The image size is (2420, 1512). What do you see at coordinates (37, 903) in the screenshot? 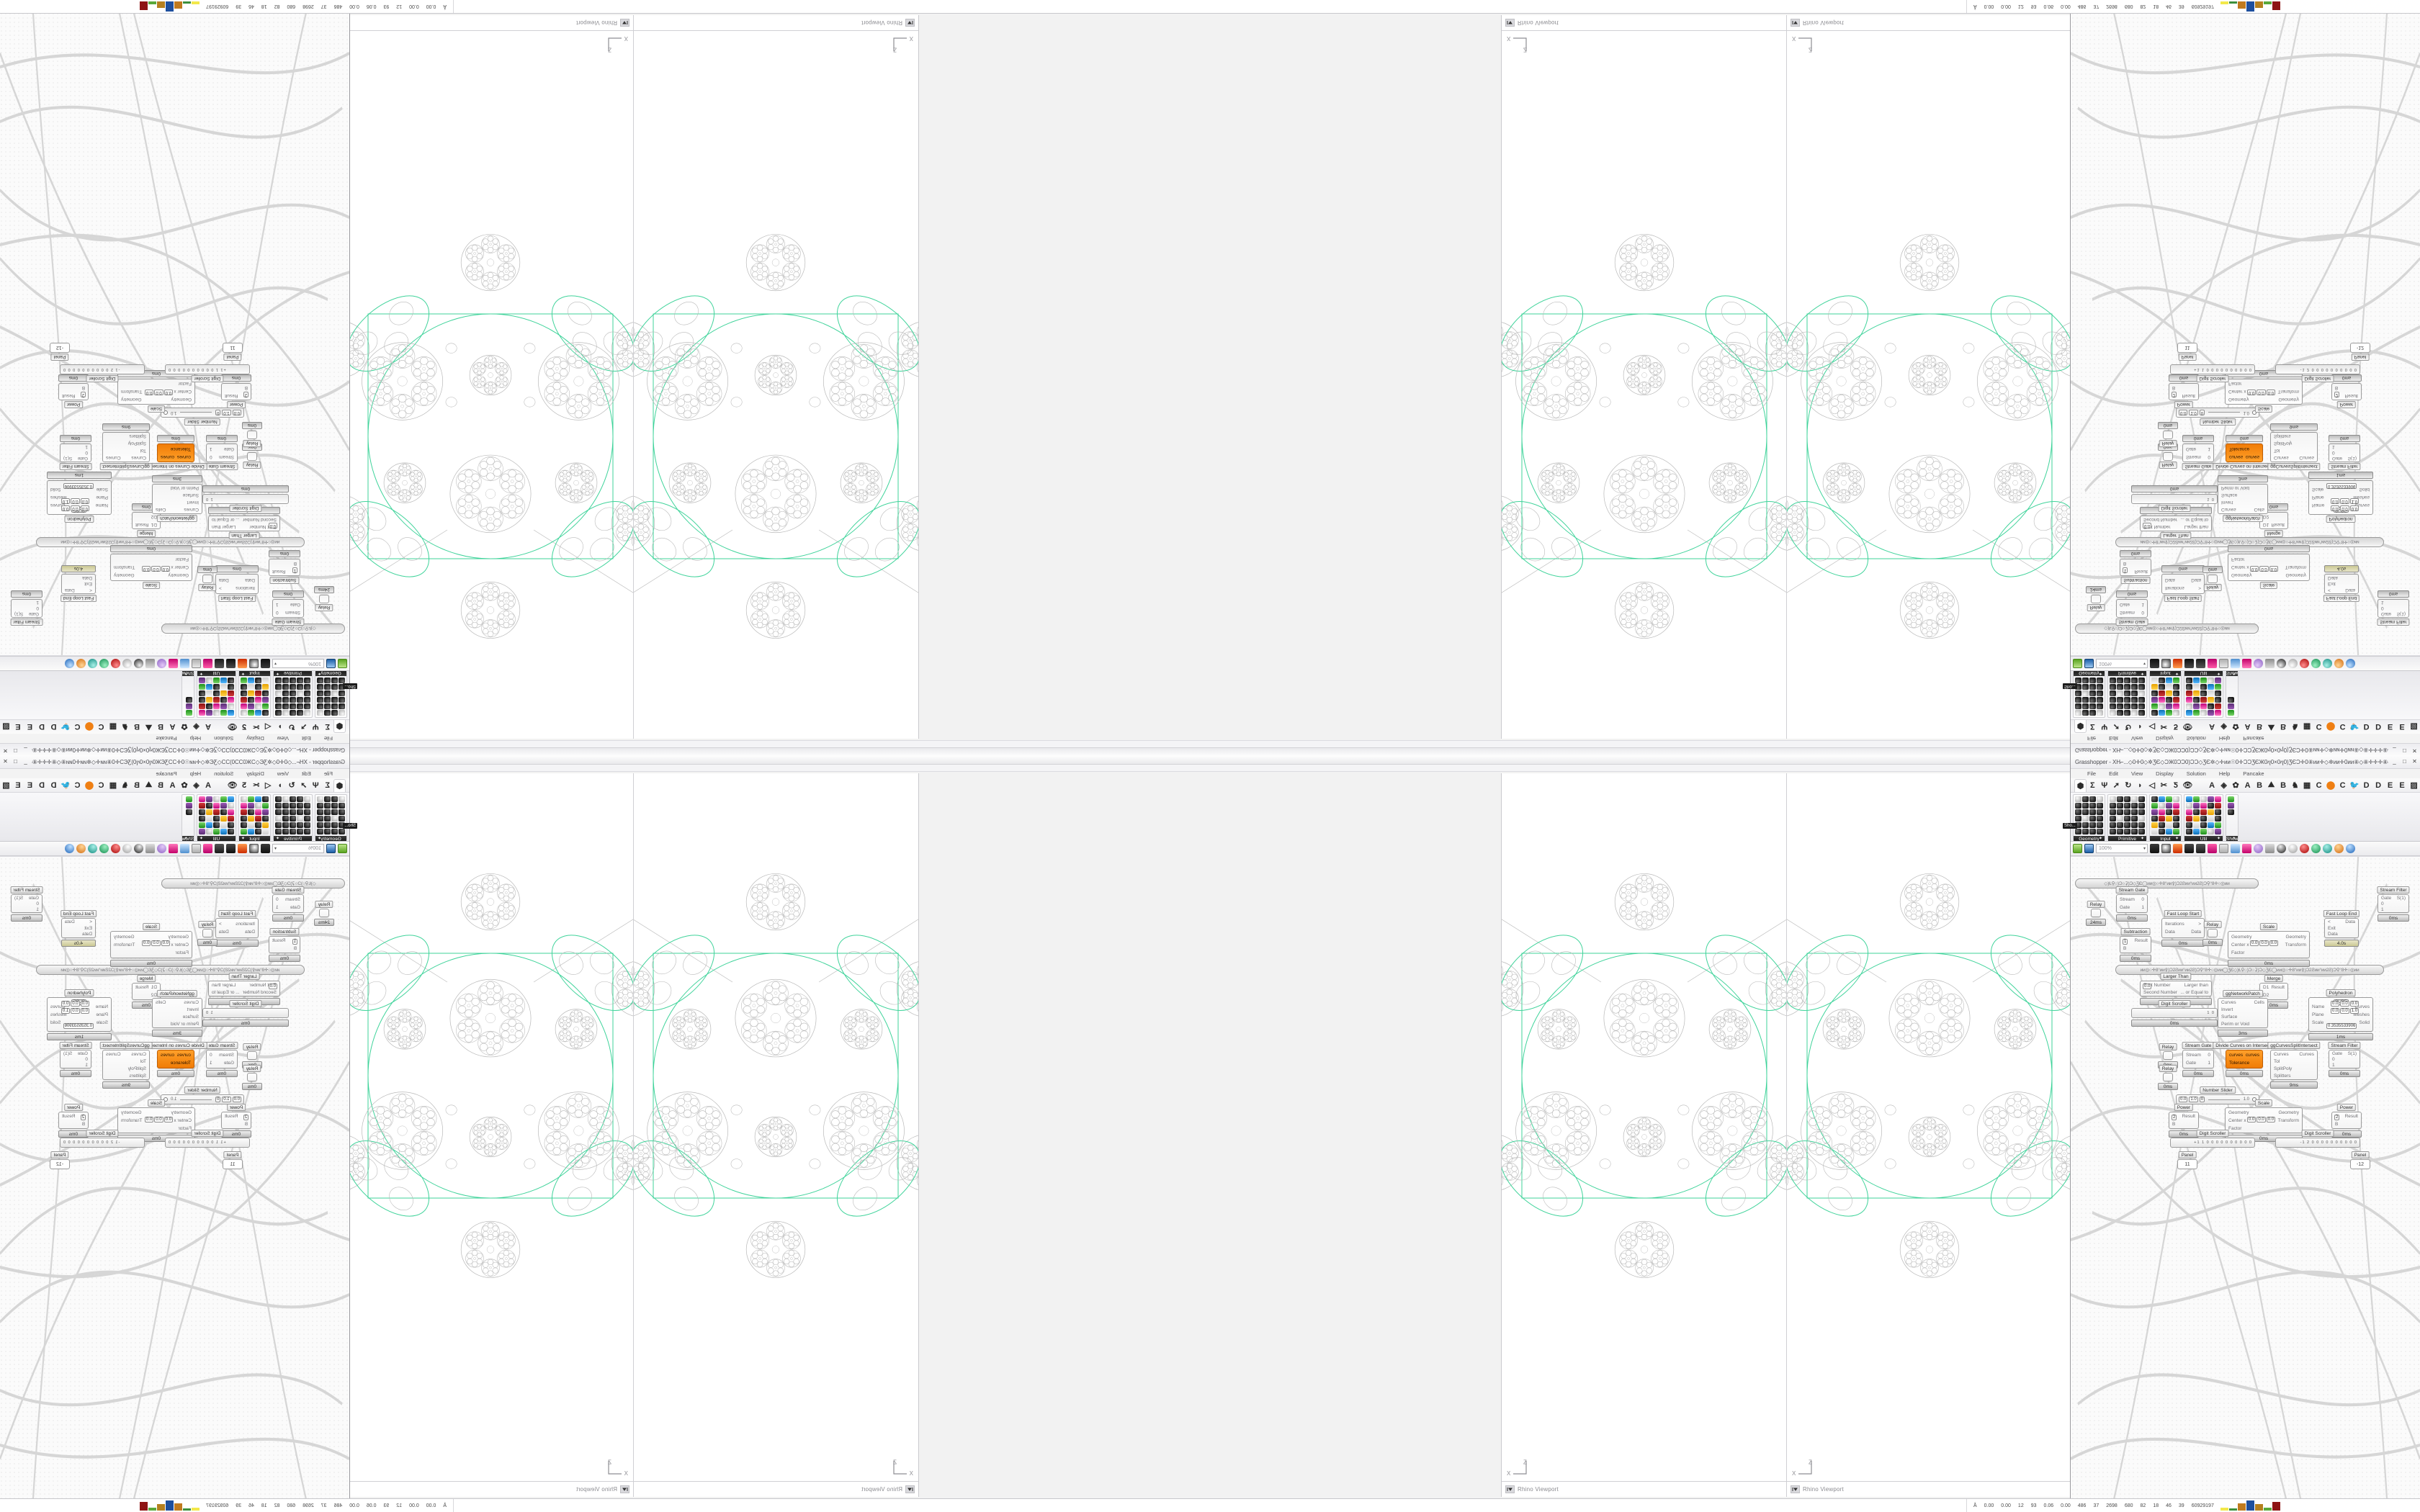
I see `input-port-label: 0` at bounding box center [37, 903].